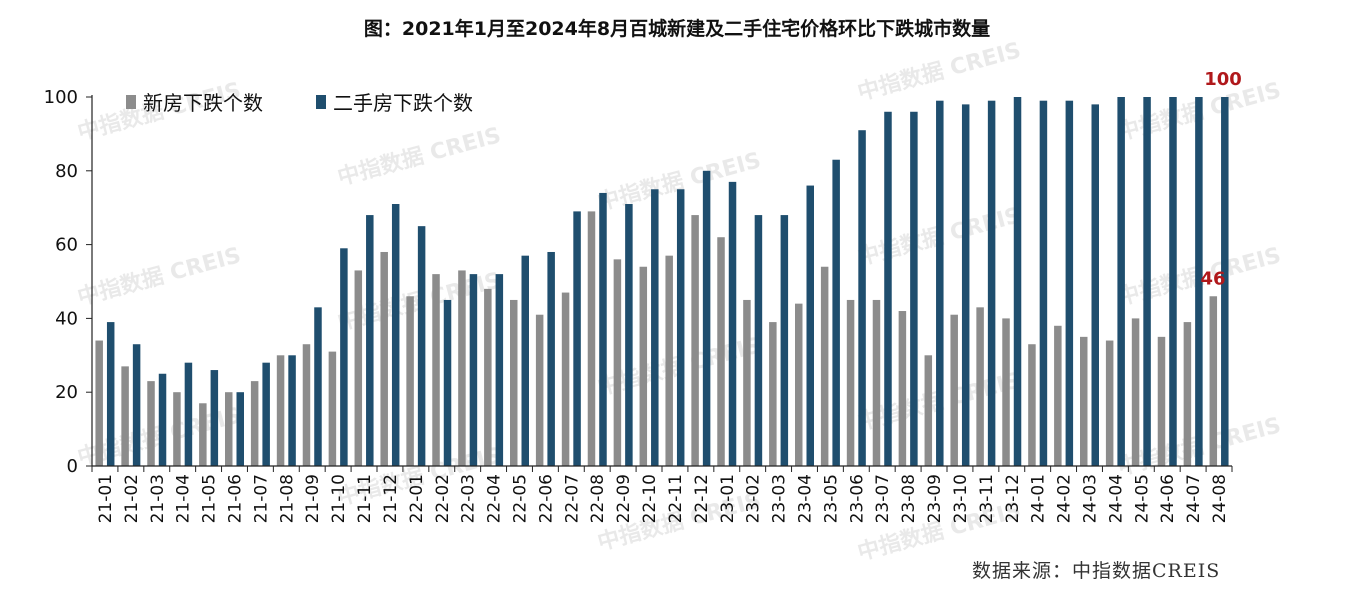  What do you see at coordinates (1213, 278) in the screenshot?
I see `data-label-new-home: 46` at bounding box center [1213, 278].